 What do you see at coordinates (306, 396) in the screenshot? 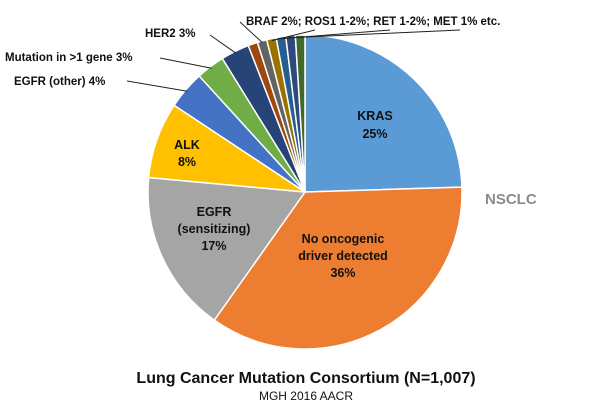
I see `chart-subtitle: MGH 2016 AACR` at bounding box center [306, 396].